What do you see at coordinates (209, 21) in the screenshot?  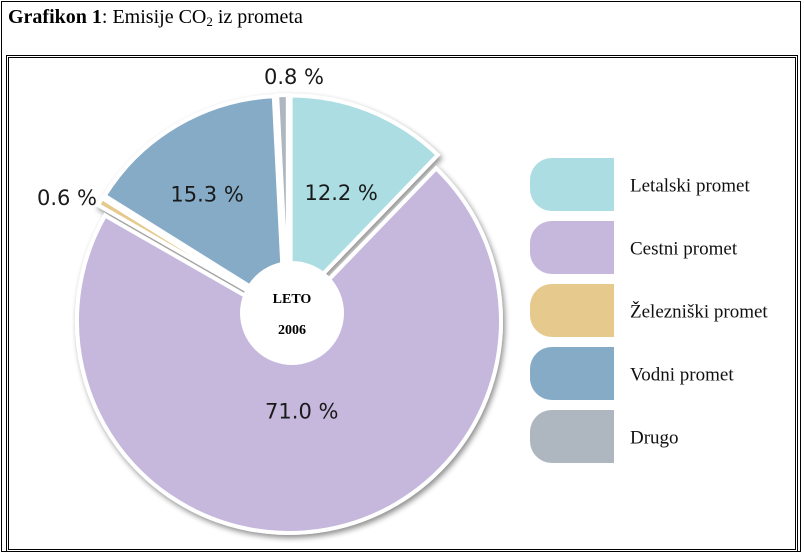 I see `figure-title-subscript: 2` at bounding box center [209, 21].